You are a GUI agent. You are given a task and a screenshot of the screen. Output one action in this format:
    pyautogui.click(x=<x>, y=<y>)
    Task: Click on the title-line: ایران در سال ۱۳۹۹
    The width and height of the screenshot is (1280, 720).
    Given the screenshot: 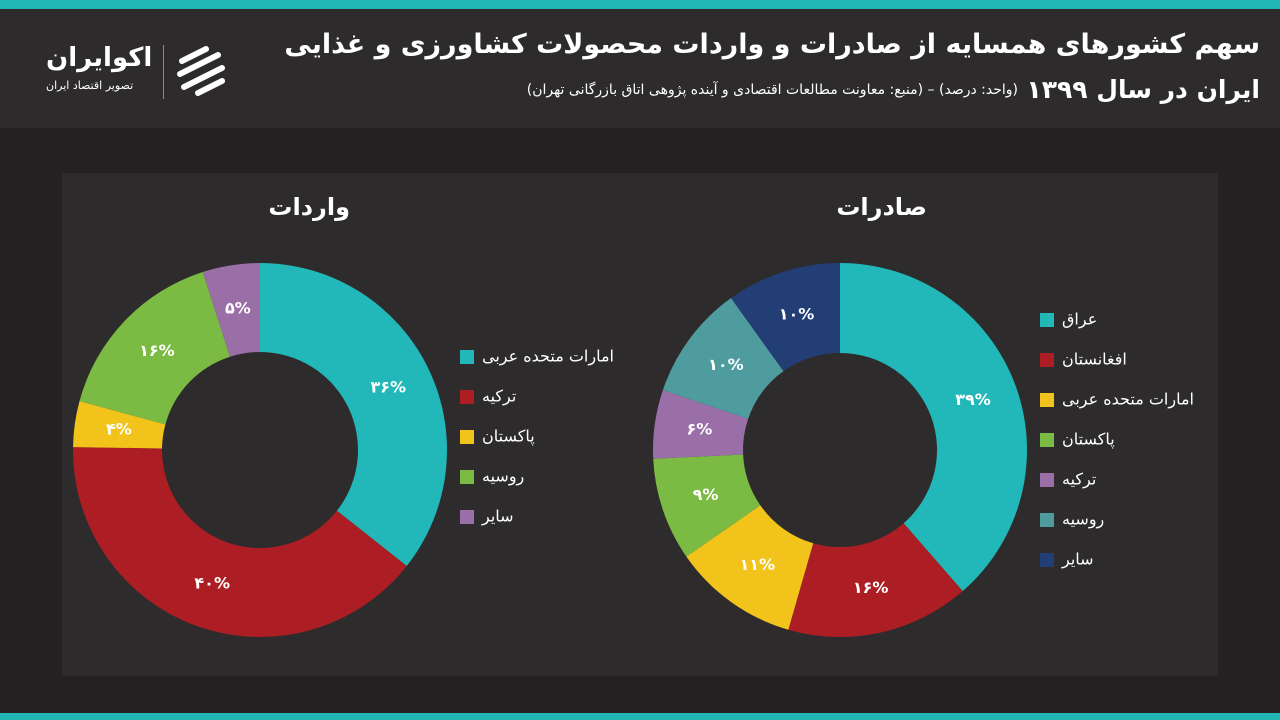 What is the action you would take?
    pyautogui.click(x=1143, y=89)
    